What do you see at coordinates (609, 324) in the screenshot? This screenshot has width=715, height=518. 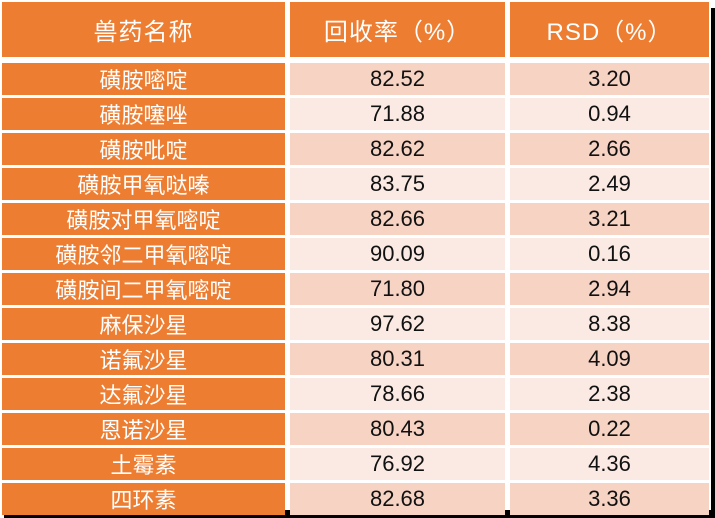 I see `rsd-value-cell: 8.38` at bounding box center [609, 324].